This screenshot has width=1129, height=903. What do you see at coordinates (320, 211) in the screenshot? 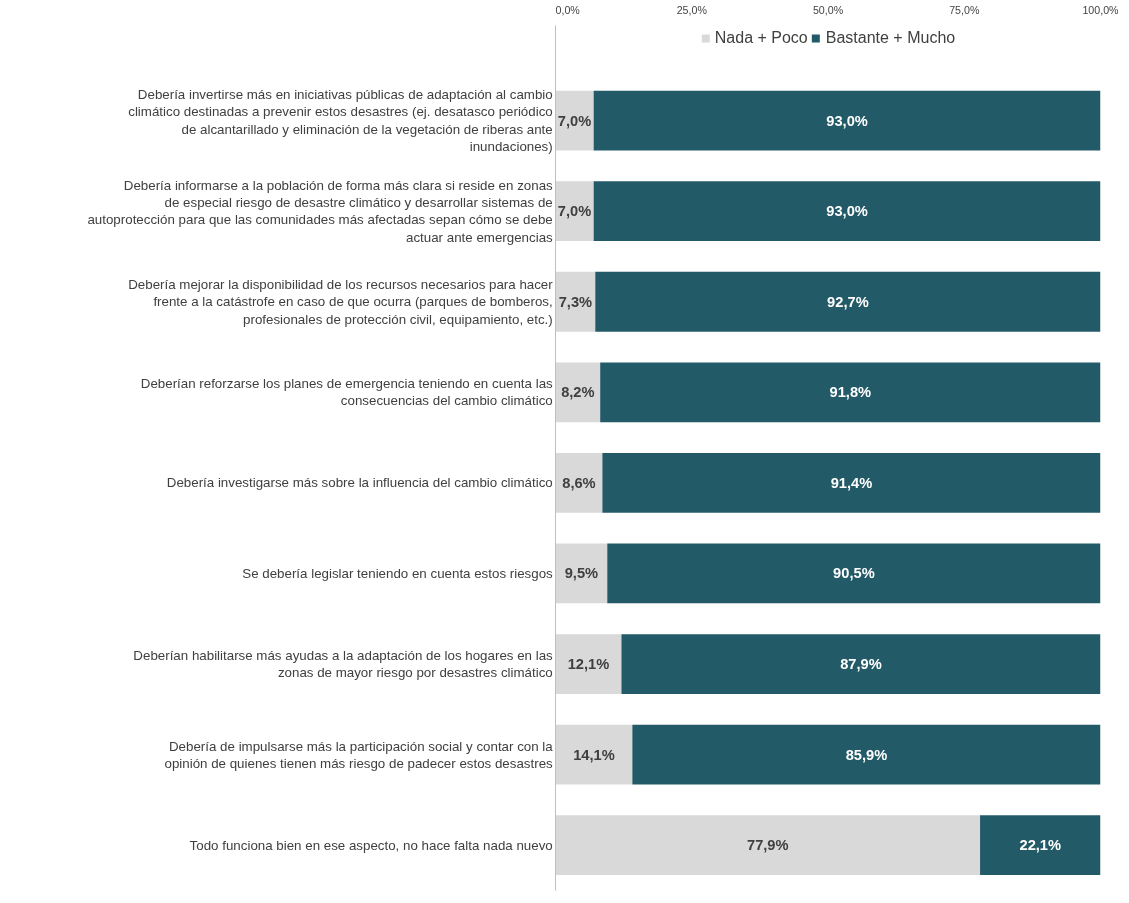
I see `y-tick-label: Debería informarse a la población de forma más clara si reside en zonas de especial riesgo de desastre climático y desarrollar sistemas de autoprotección para que las comunidades más afectadas sepan cómo se debe actuar ante emergencias` at bounding box center [320, 211].